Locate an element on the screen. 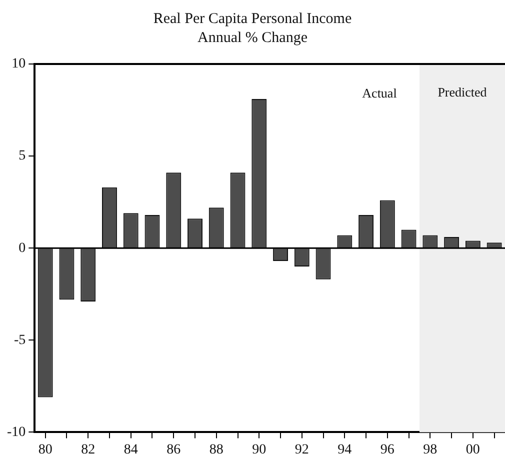 This screenshot has width=505, height=463. band-label: Predicted is located at coordinates (463, 92).